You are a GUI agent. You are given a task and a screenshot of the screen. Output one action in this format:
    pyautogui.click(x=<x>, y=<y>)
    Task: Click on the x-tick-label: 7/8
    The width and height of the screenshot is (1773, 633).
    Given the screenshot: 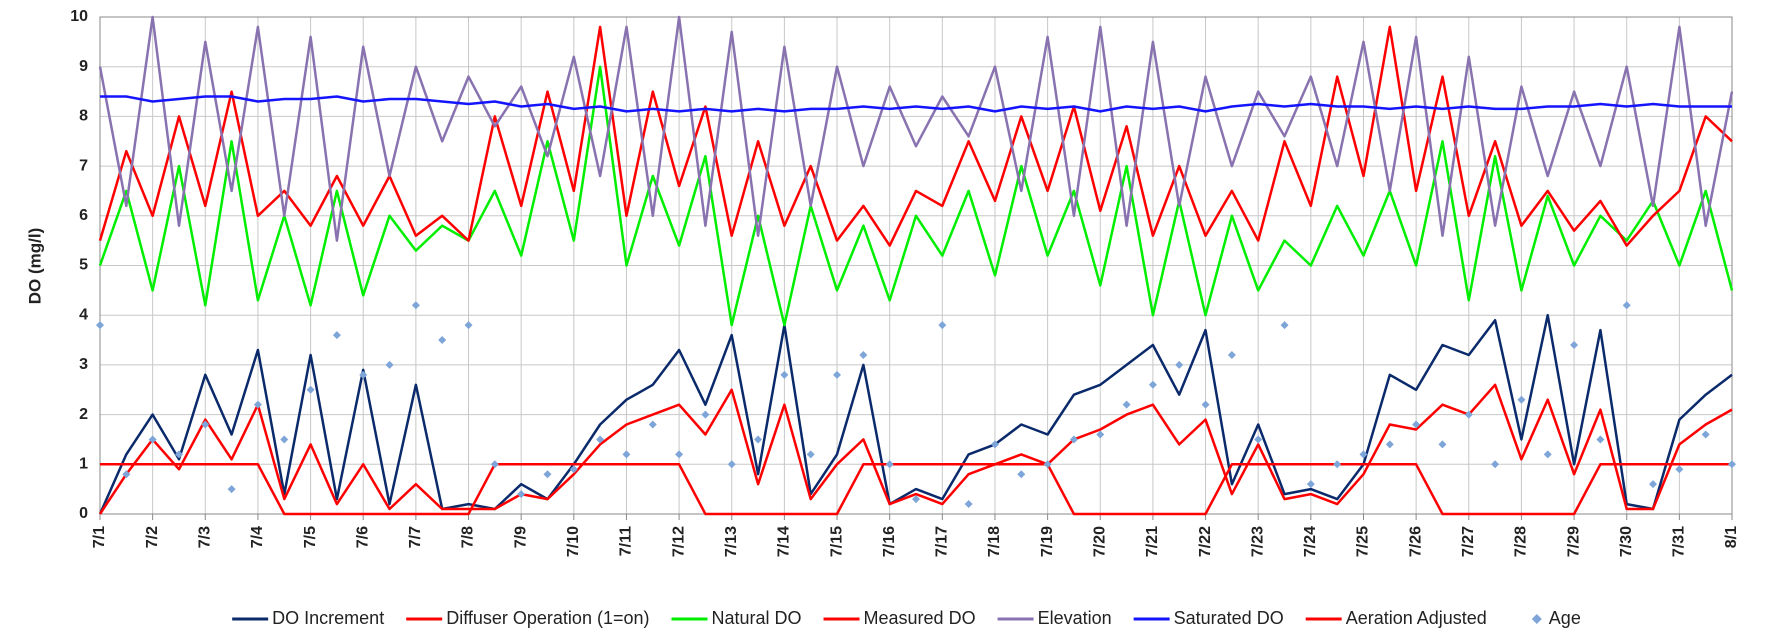 What is the action you would take?
    pyautogui.click(x=468, y=537)
    